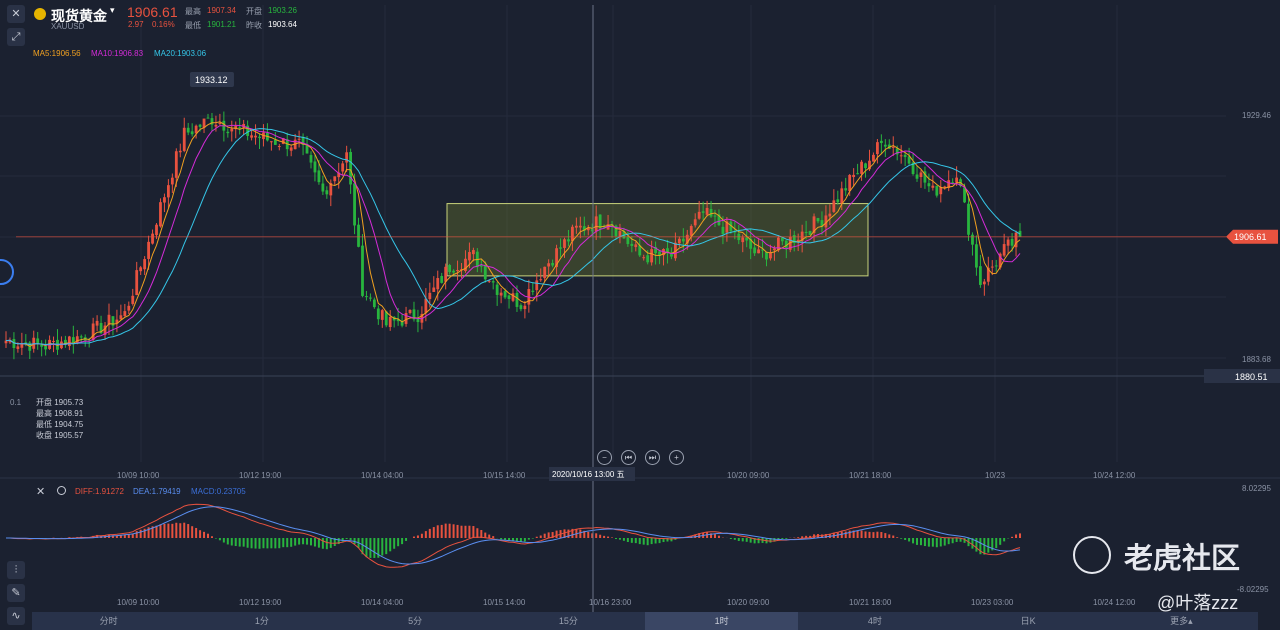 The image size is (1280, 630). I want to click on macd-settings-icon, so click(61, 490).